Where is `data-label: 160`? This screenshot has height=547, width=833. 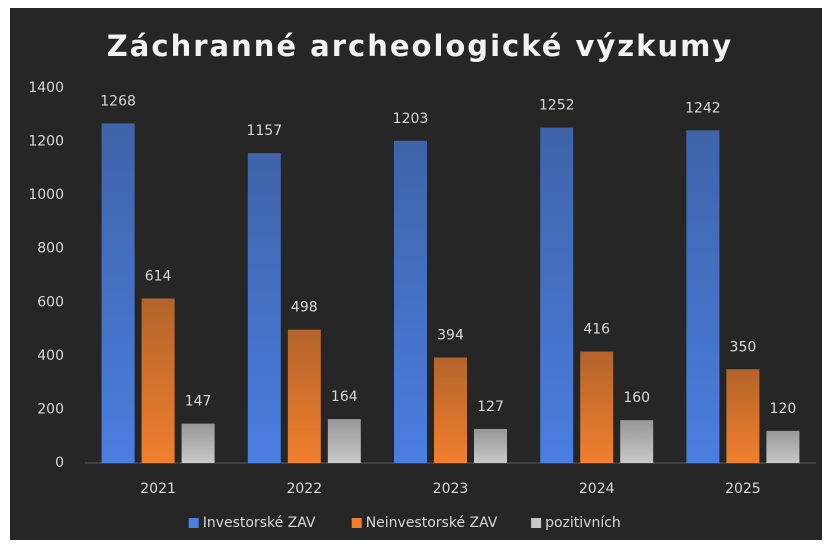 data-label: 160 is located at coordinates (636, 398).